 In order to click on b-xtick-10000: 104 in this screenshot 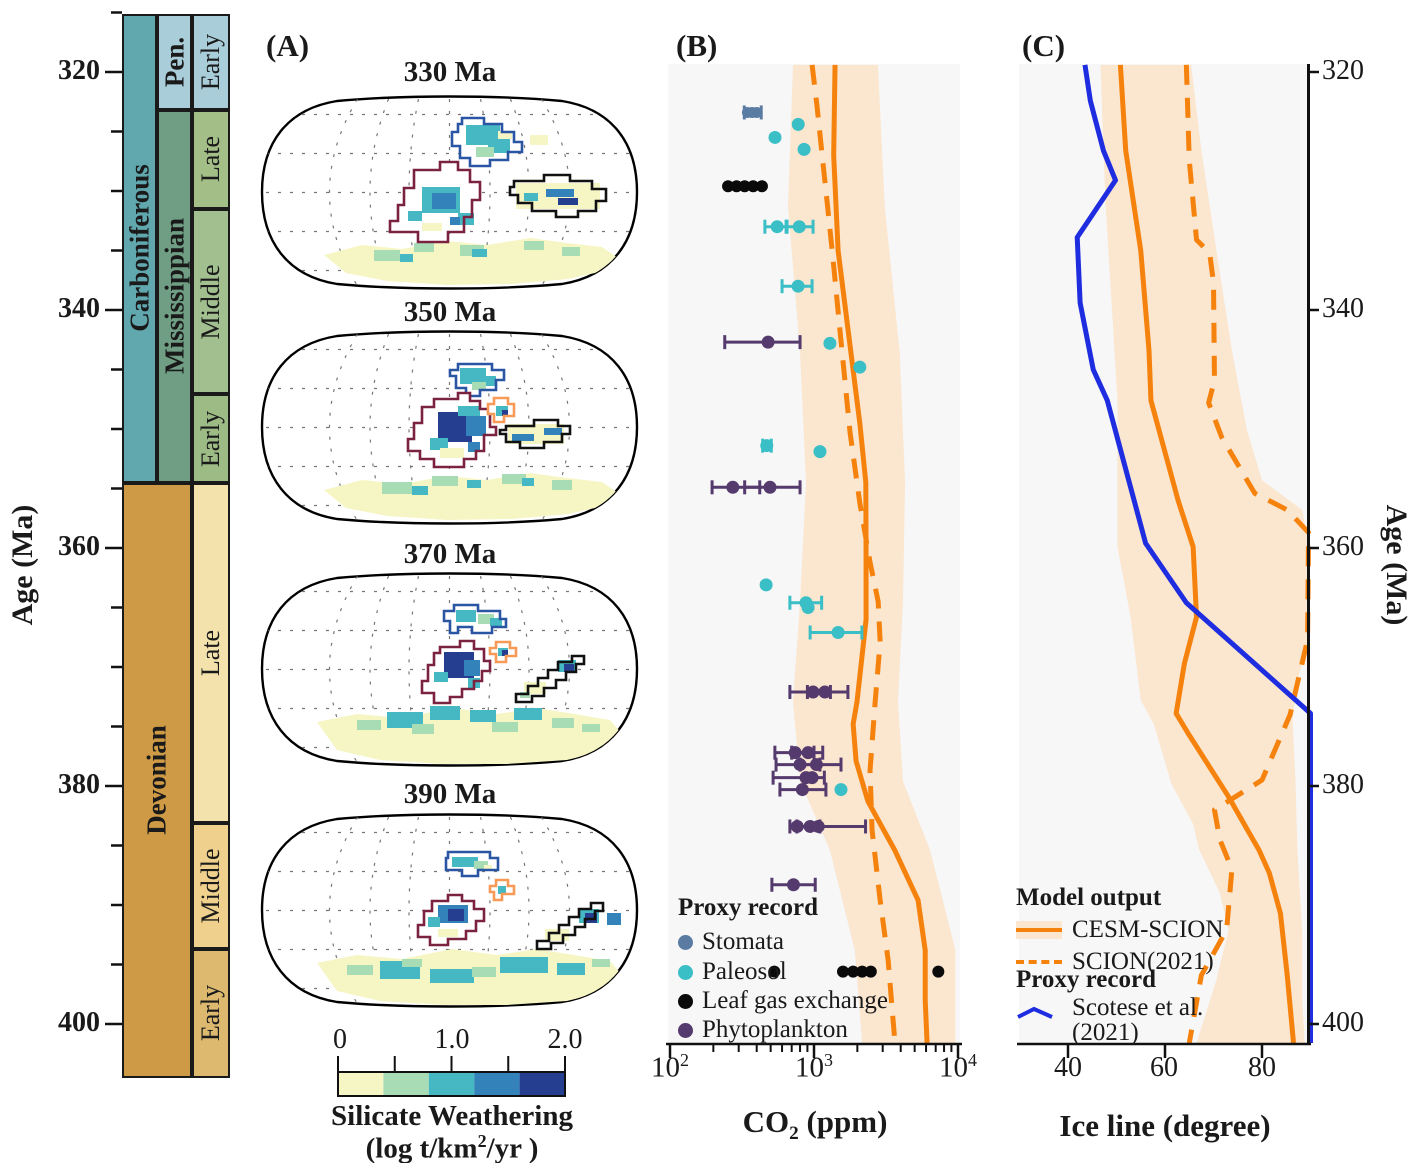, I will do `click(958, 1067)`.